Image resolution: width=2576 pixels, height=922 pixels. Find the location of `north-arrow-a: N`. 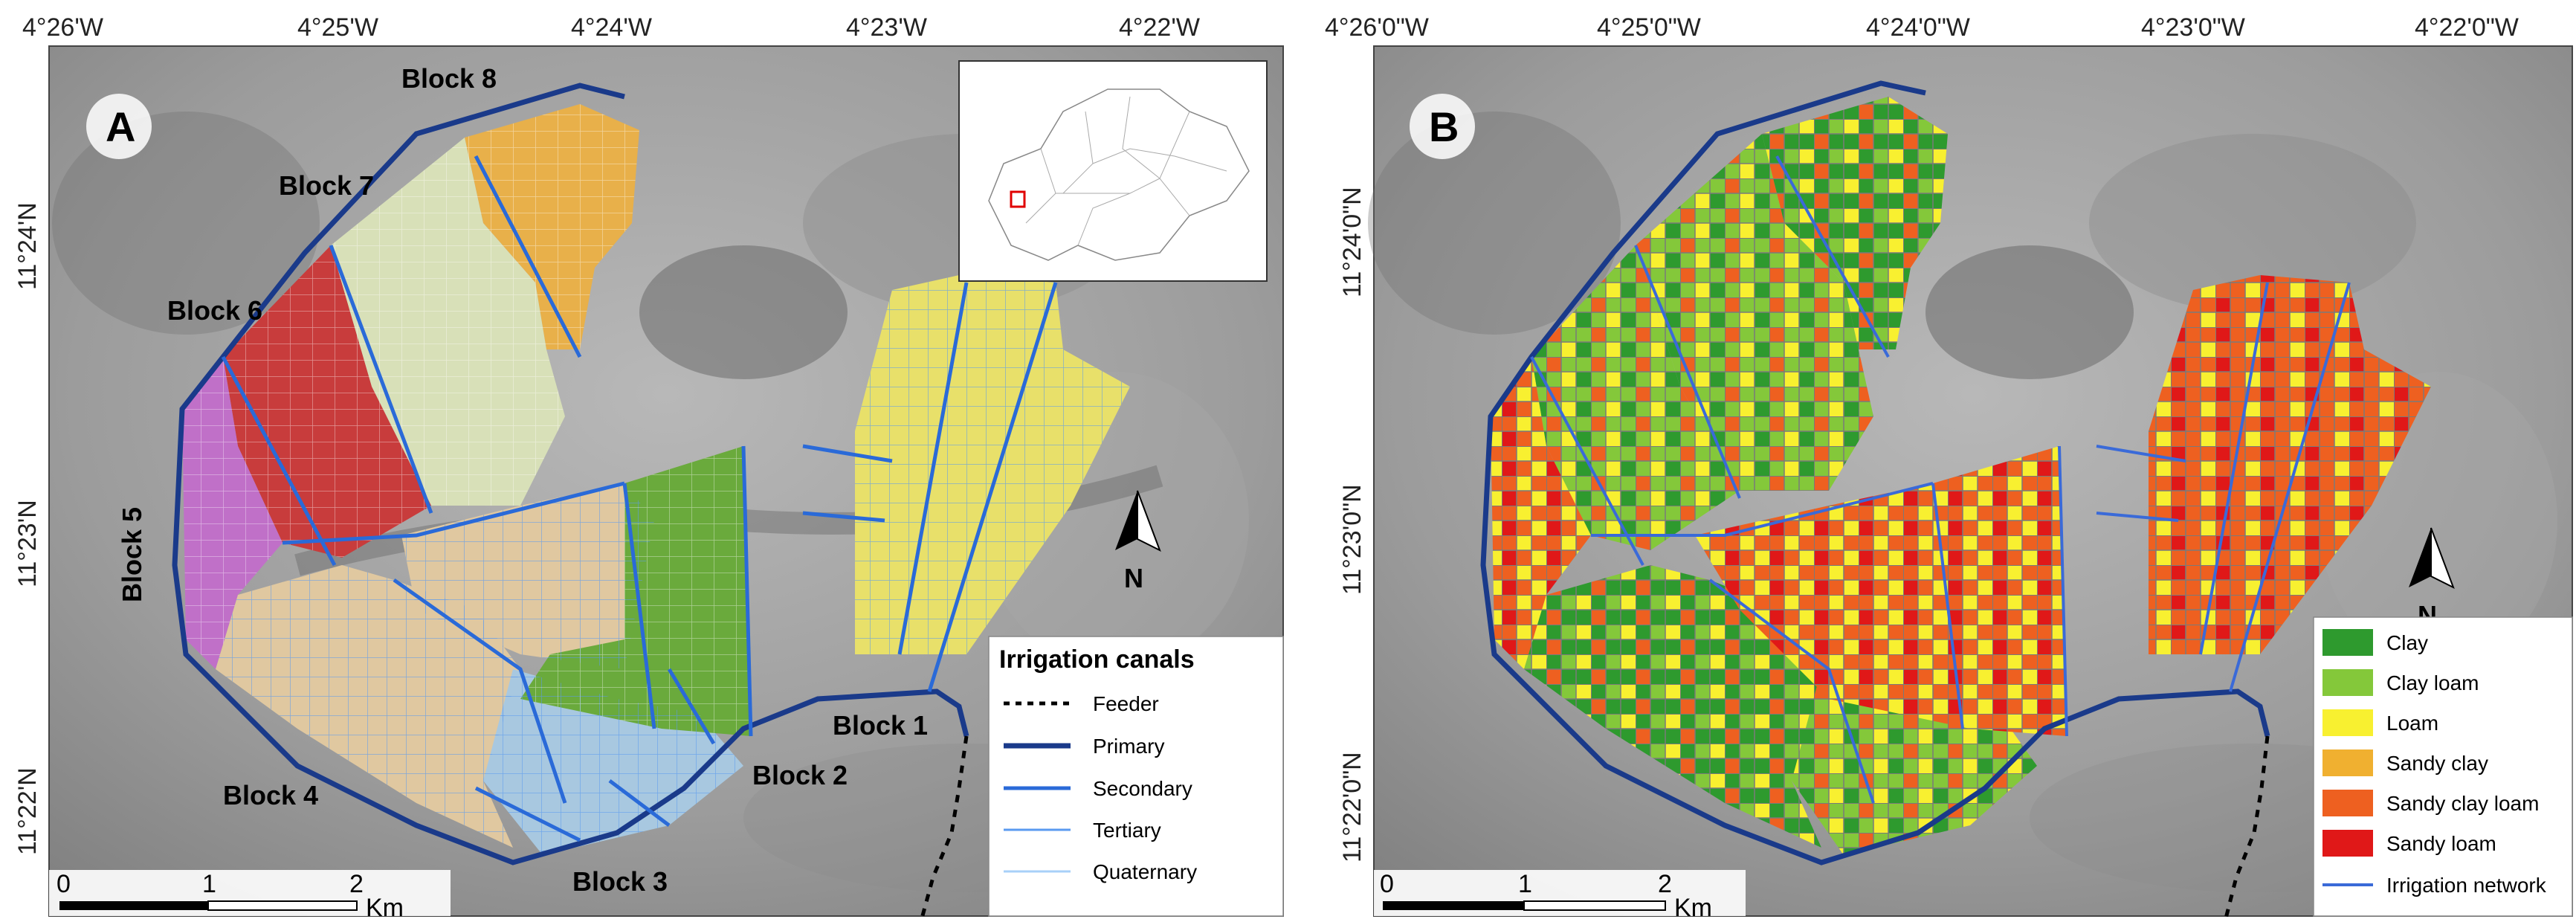

north-arrow-a: N is located at coordinates (1138, 541).